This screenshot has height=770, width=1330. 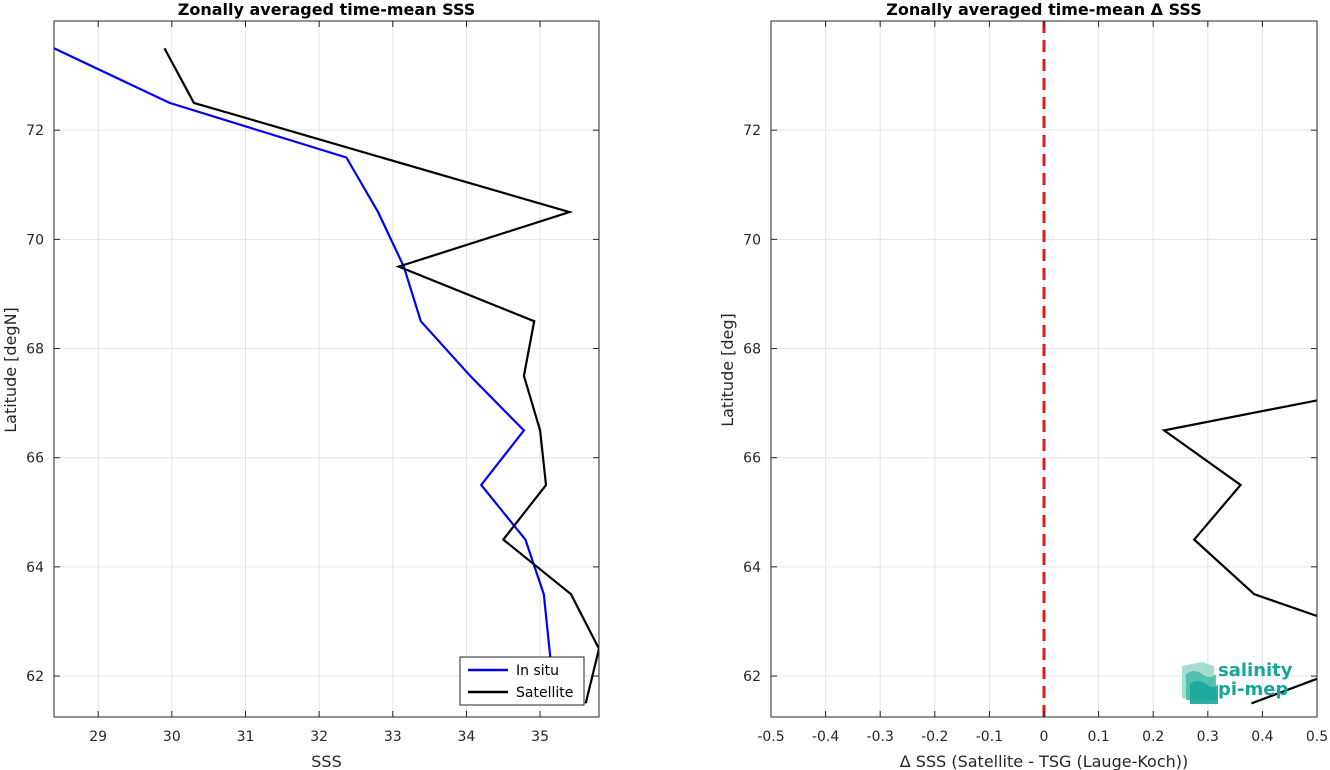 I want to click on legend-label: In situ, so click(x=537, y=671).